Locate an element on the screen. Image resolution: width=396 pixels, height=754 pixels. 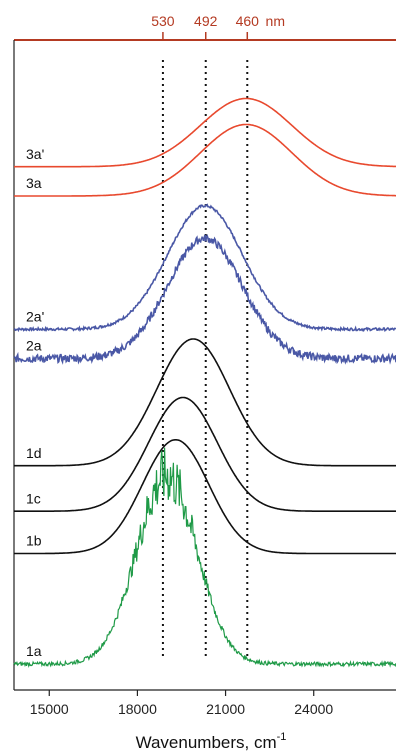
series-label-2ap: 2a' is located at coordinates (35, 316).